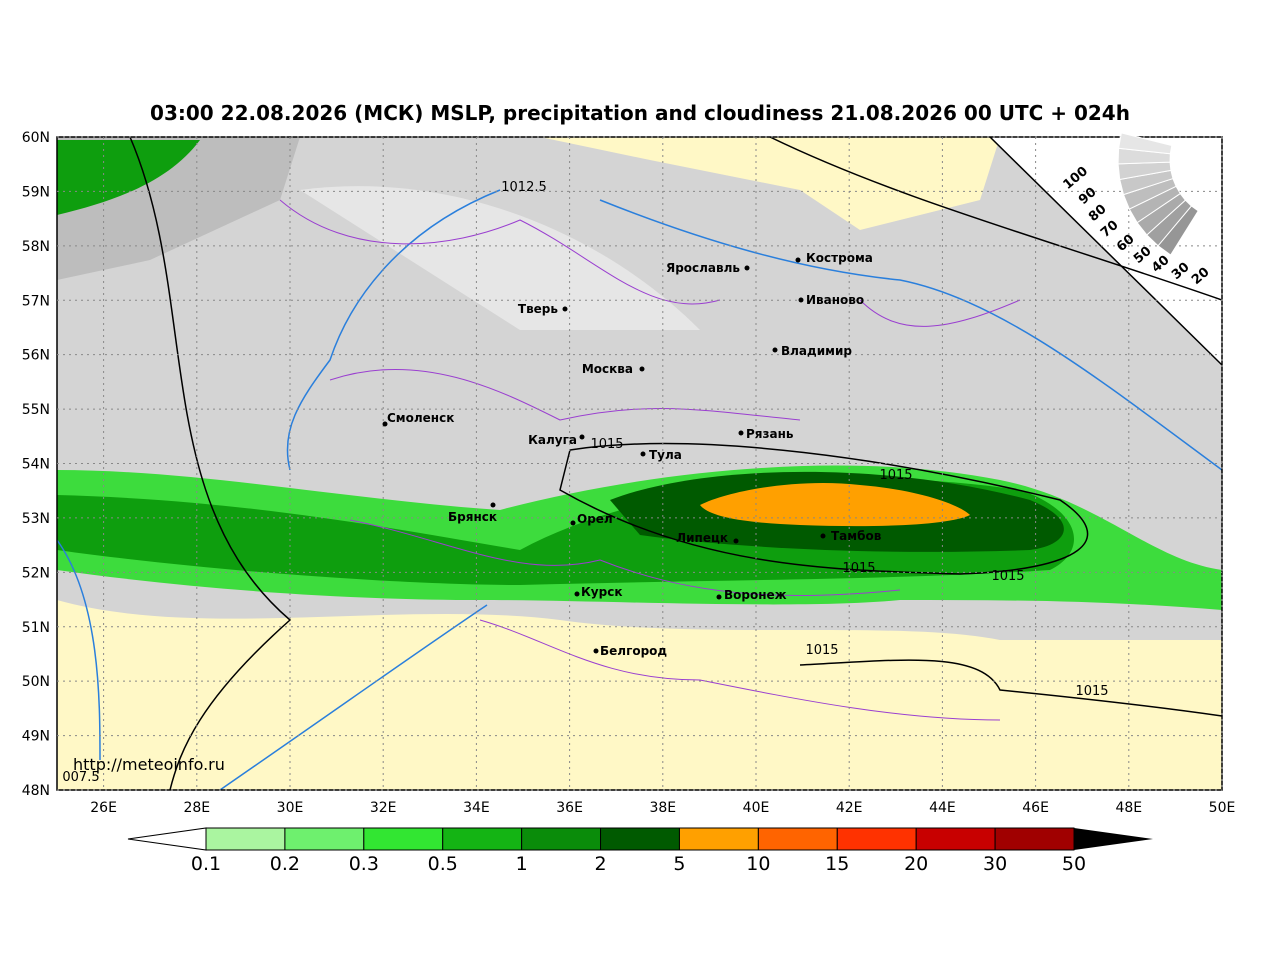 This screenshot has height=967, width=1281. I want to click on lat-label: 51N, so click(36, 628).